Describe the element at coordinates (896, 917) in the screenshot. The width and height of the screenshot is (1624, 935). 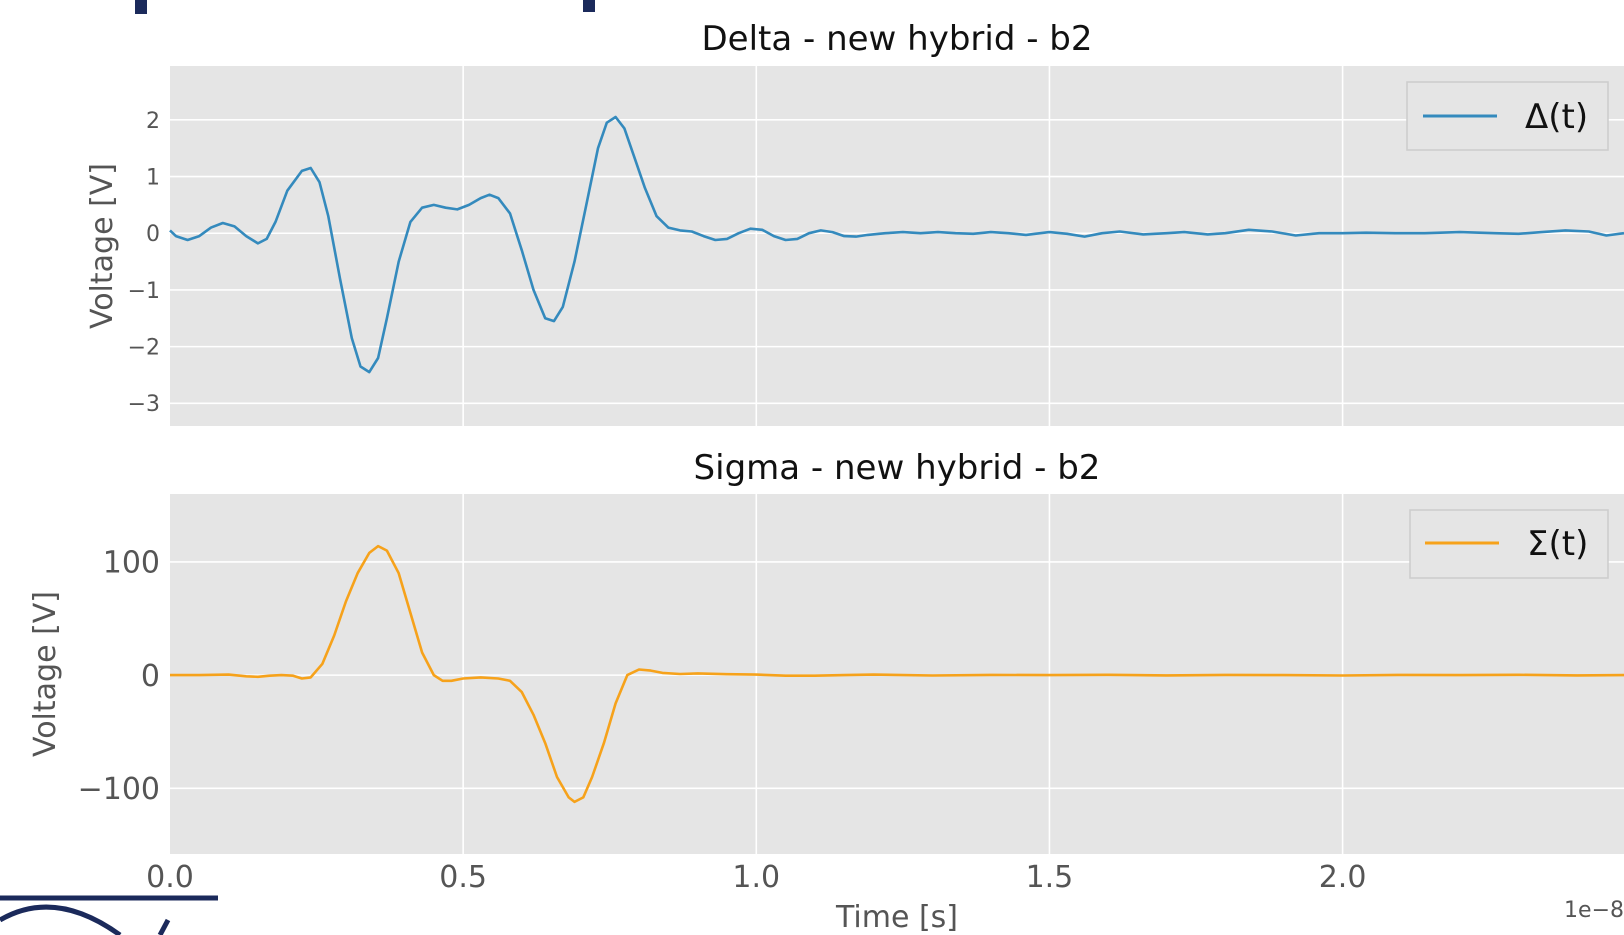
I see `sigma-x-axis-label: Time [s]` at that location.